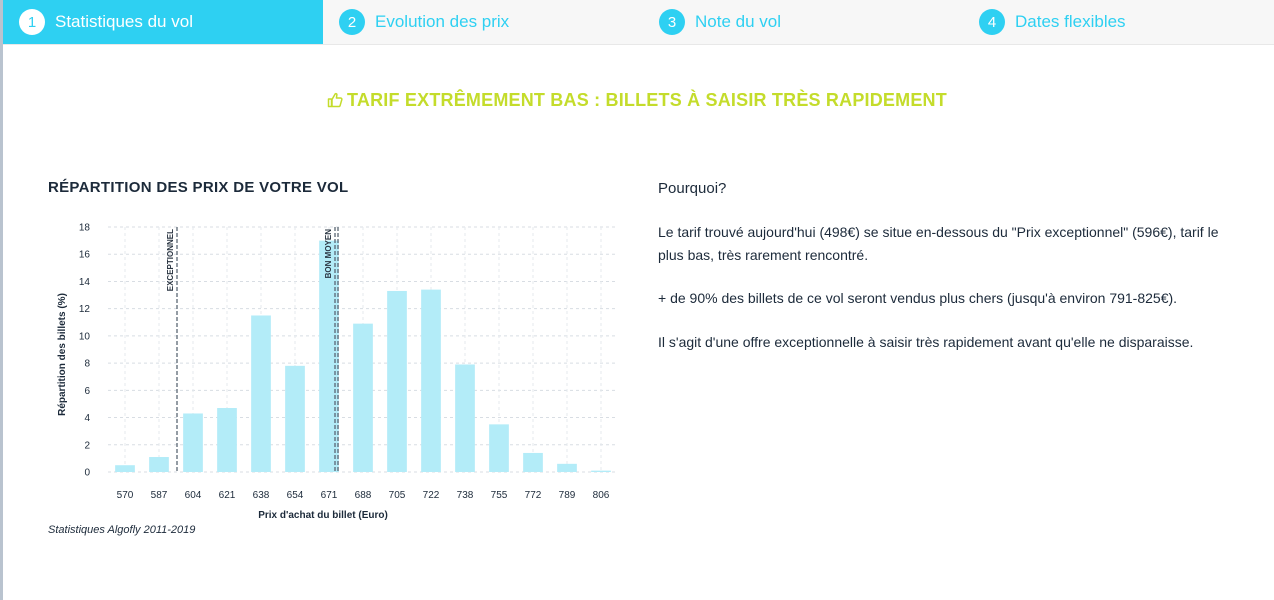 The width and height of the screenshot is (1274, 600). Describe the element at coordinates (87, 418) in the screenshot. I see `y-tick-label: 4` at that location.